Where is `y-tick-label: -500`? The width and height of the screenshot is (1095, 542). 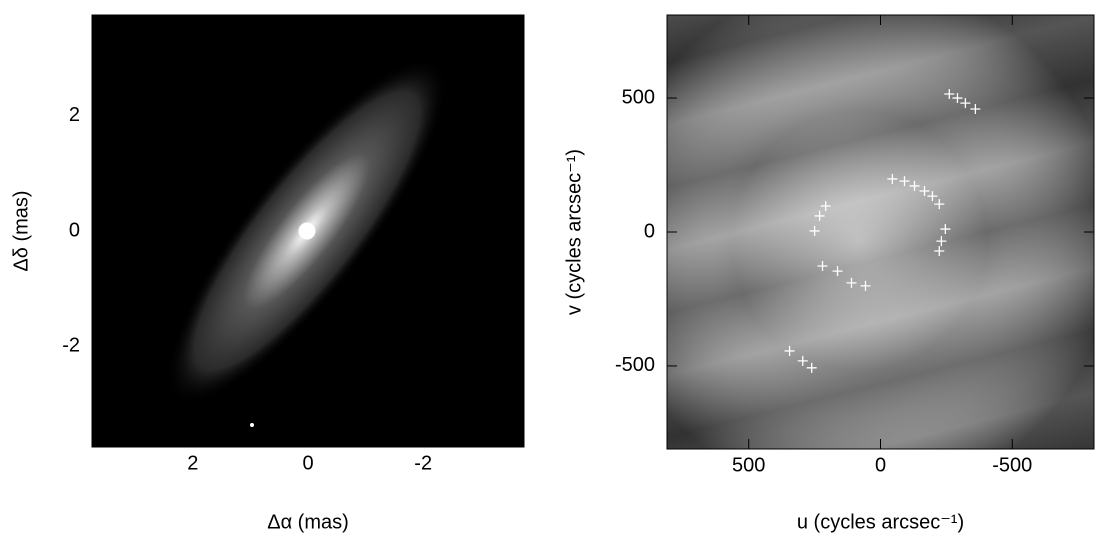 y-tick-label: -500 is located at coordinates (635, 365).